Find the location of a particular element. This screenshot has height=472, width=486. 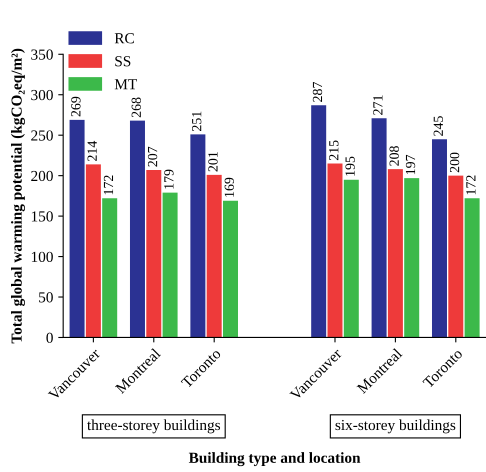

data-label: 271 is located at coordinates (377, 105).